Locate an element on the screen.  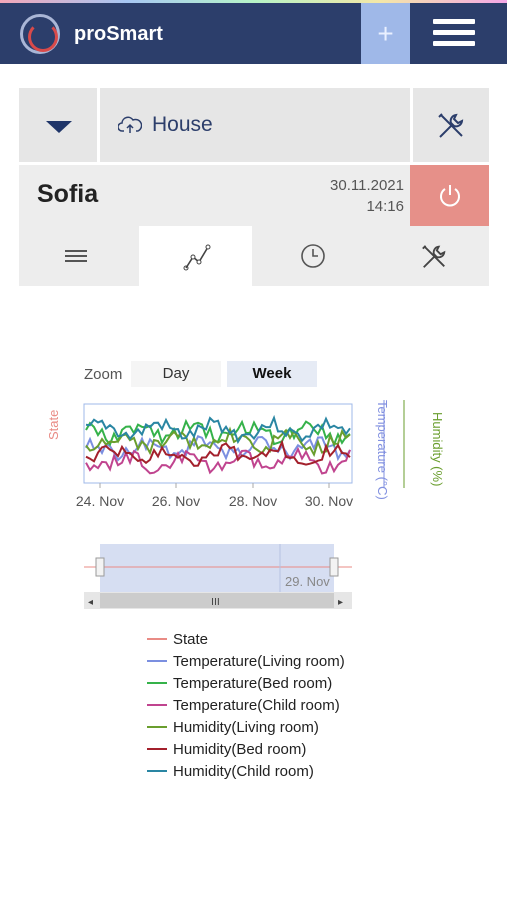
series-lines is located at coordinates (218, 444).